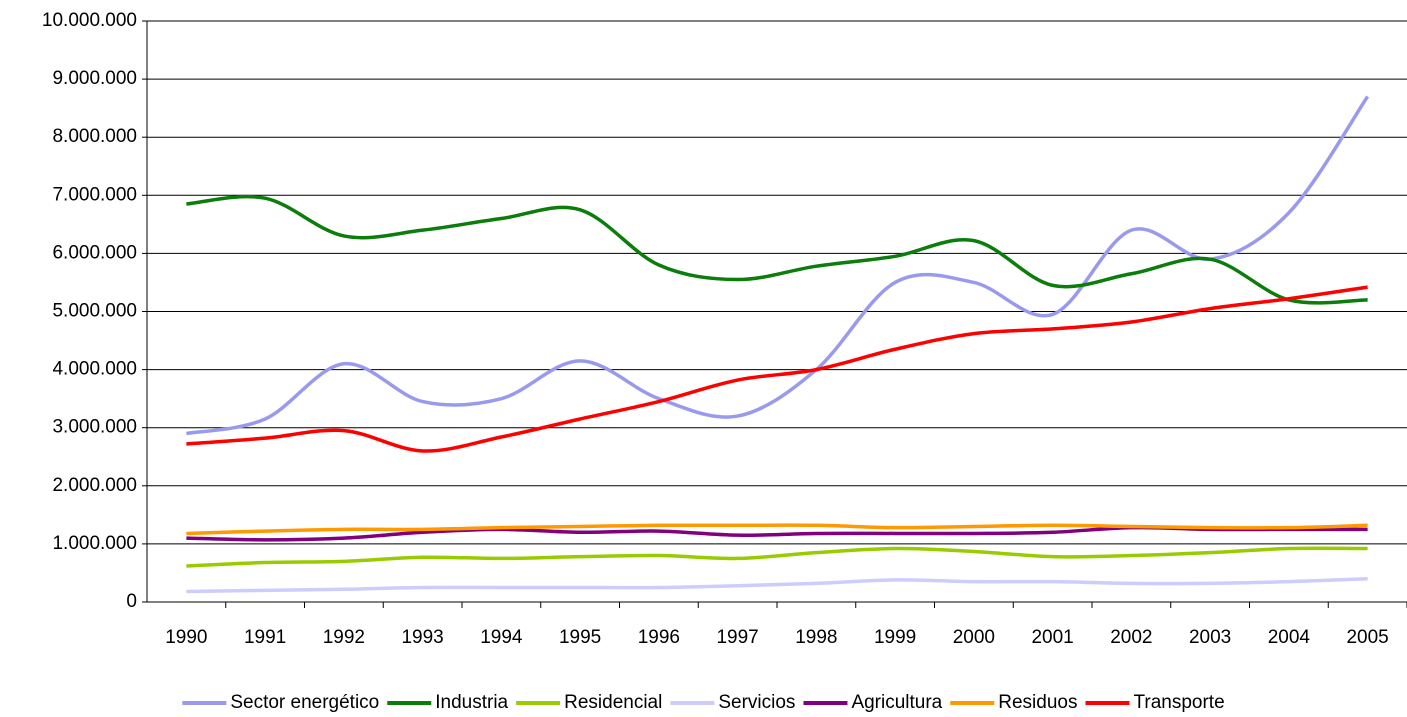 This screenshot has height=717, width=1407. What do you see at coordinates (94, 252) in the screenshot?
I see `y-tick-label: 6.000.000` at bounding box center [94, 252].